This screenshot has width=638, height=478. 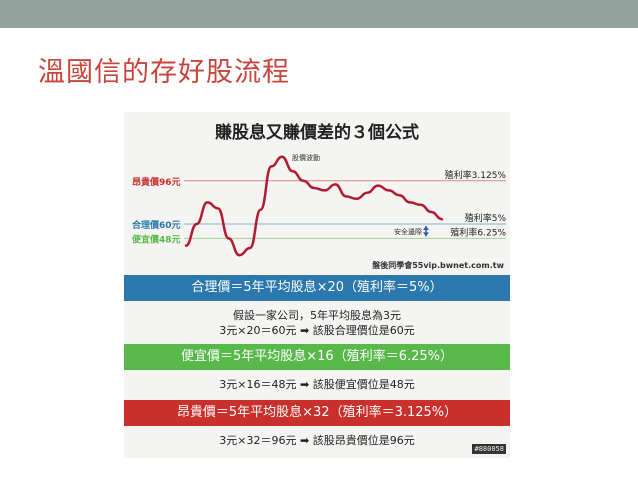 I want to click on price-wave-annotation: 股價波動, so click(x=306, y=157).